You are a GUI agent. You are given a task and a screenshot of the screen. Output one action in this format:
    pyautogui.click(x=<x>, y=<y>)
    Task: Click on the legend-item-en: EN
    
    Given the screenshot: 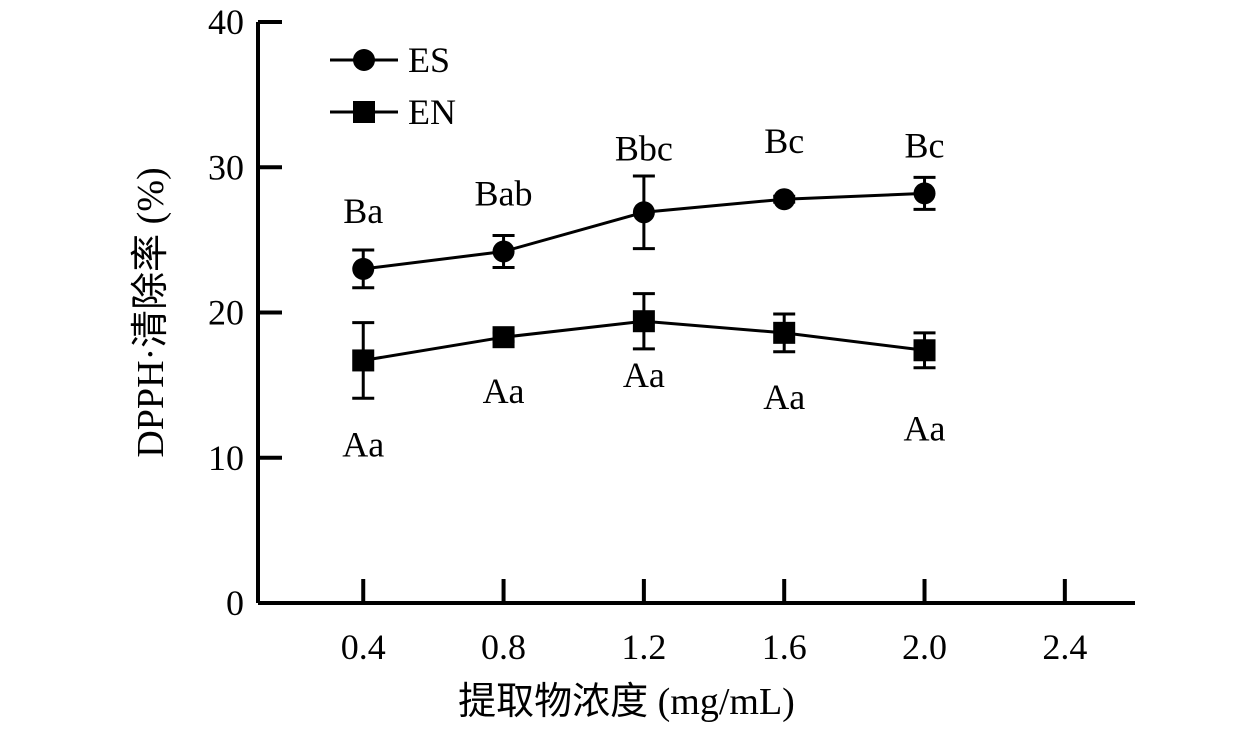 What is the action you would take?
    pyautogui.click(x=393, y=112)
    